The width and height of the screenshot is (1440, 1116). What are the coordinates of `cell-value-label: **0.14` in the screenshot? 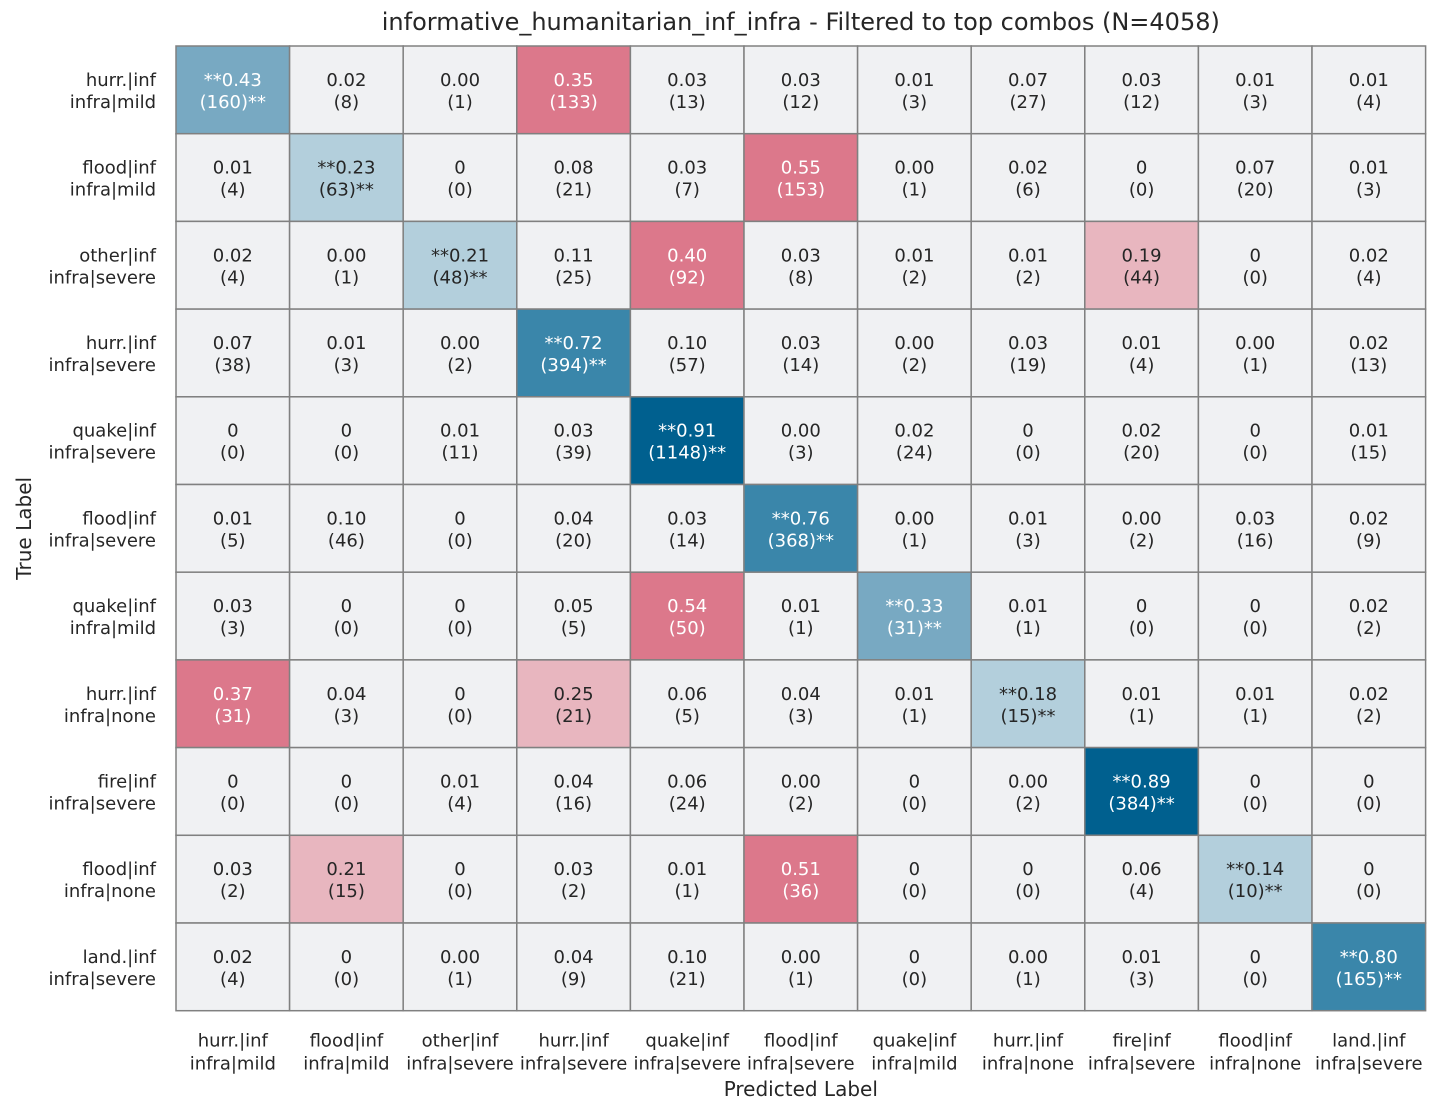 It's located at (1255, 869).